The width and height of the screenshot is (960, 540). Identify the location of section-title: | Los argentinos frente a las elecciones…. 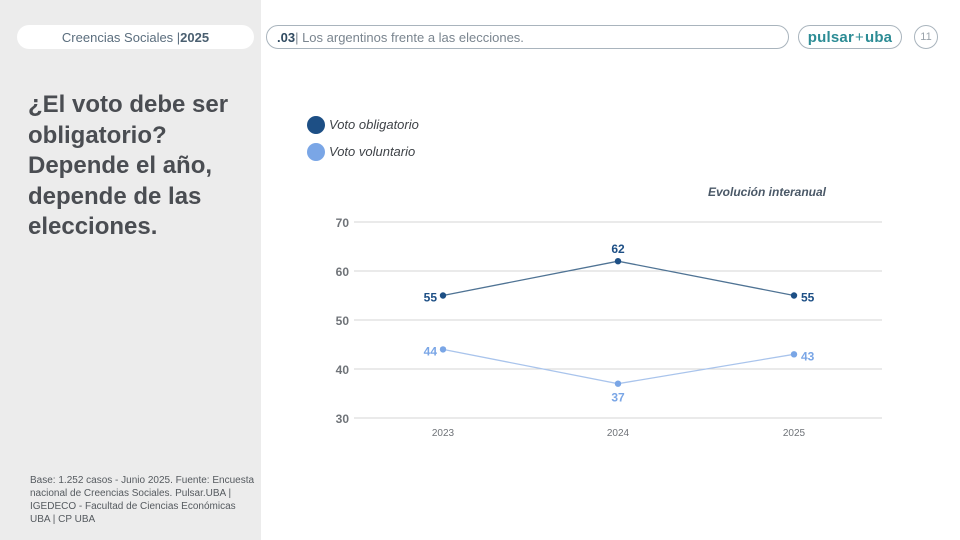
(409, 37).